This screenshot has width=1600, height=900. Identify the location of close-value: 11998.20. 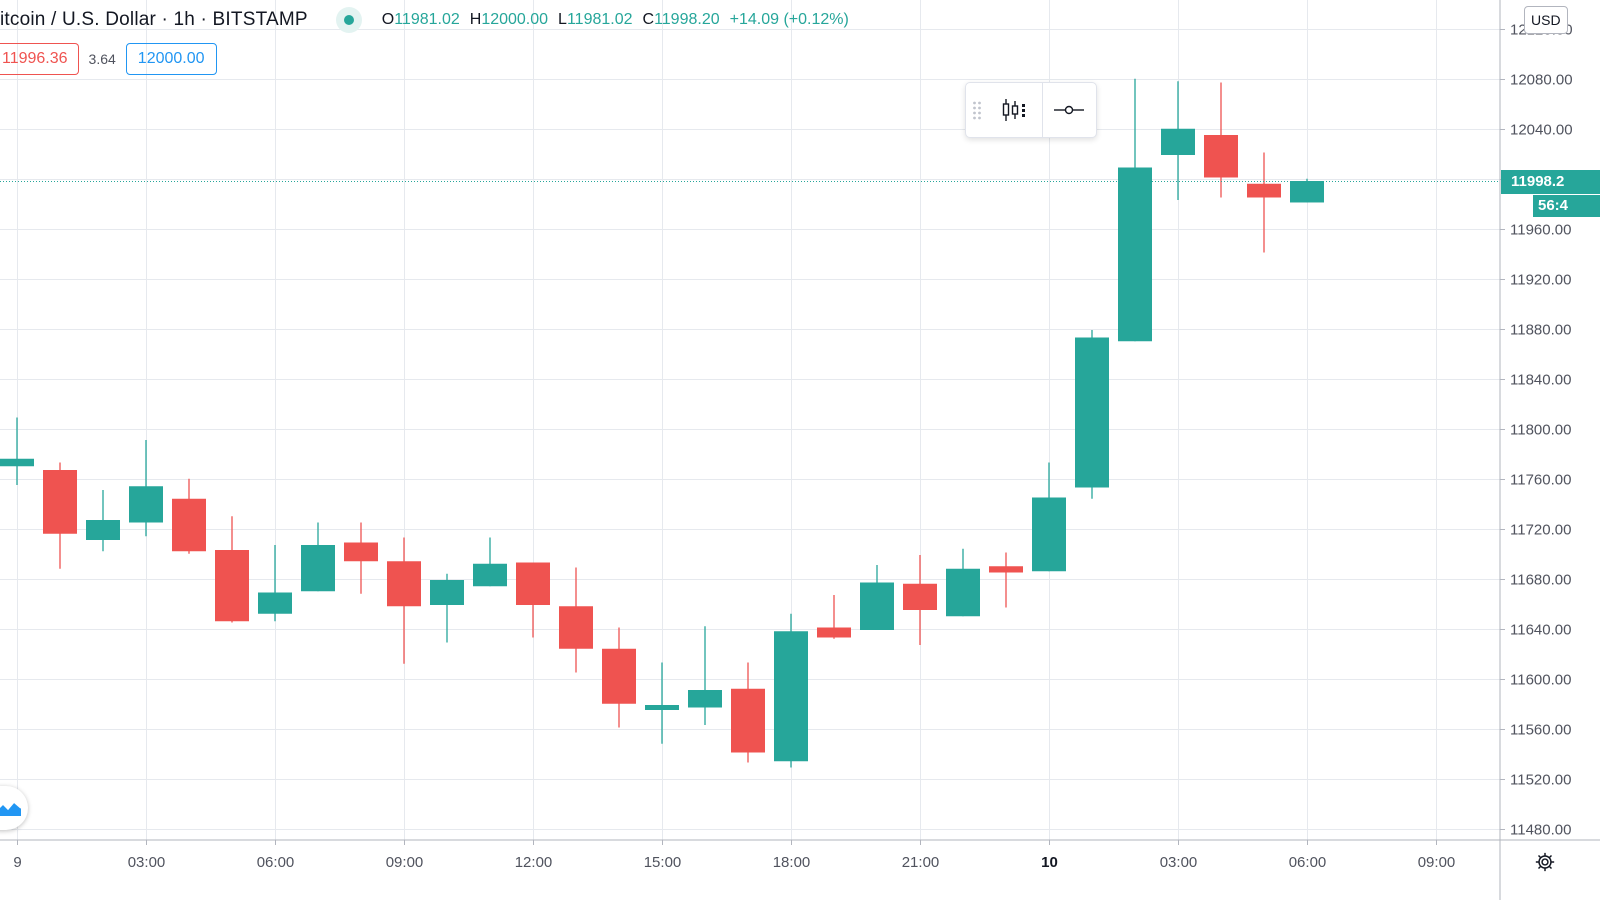
(687, 19).